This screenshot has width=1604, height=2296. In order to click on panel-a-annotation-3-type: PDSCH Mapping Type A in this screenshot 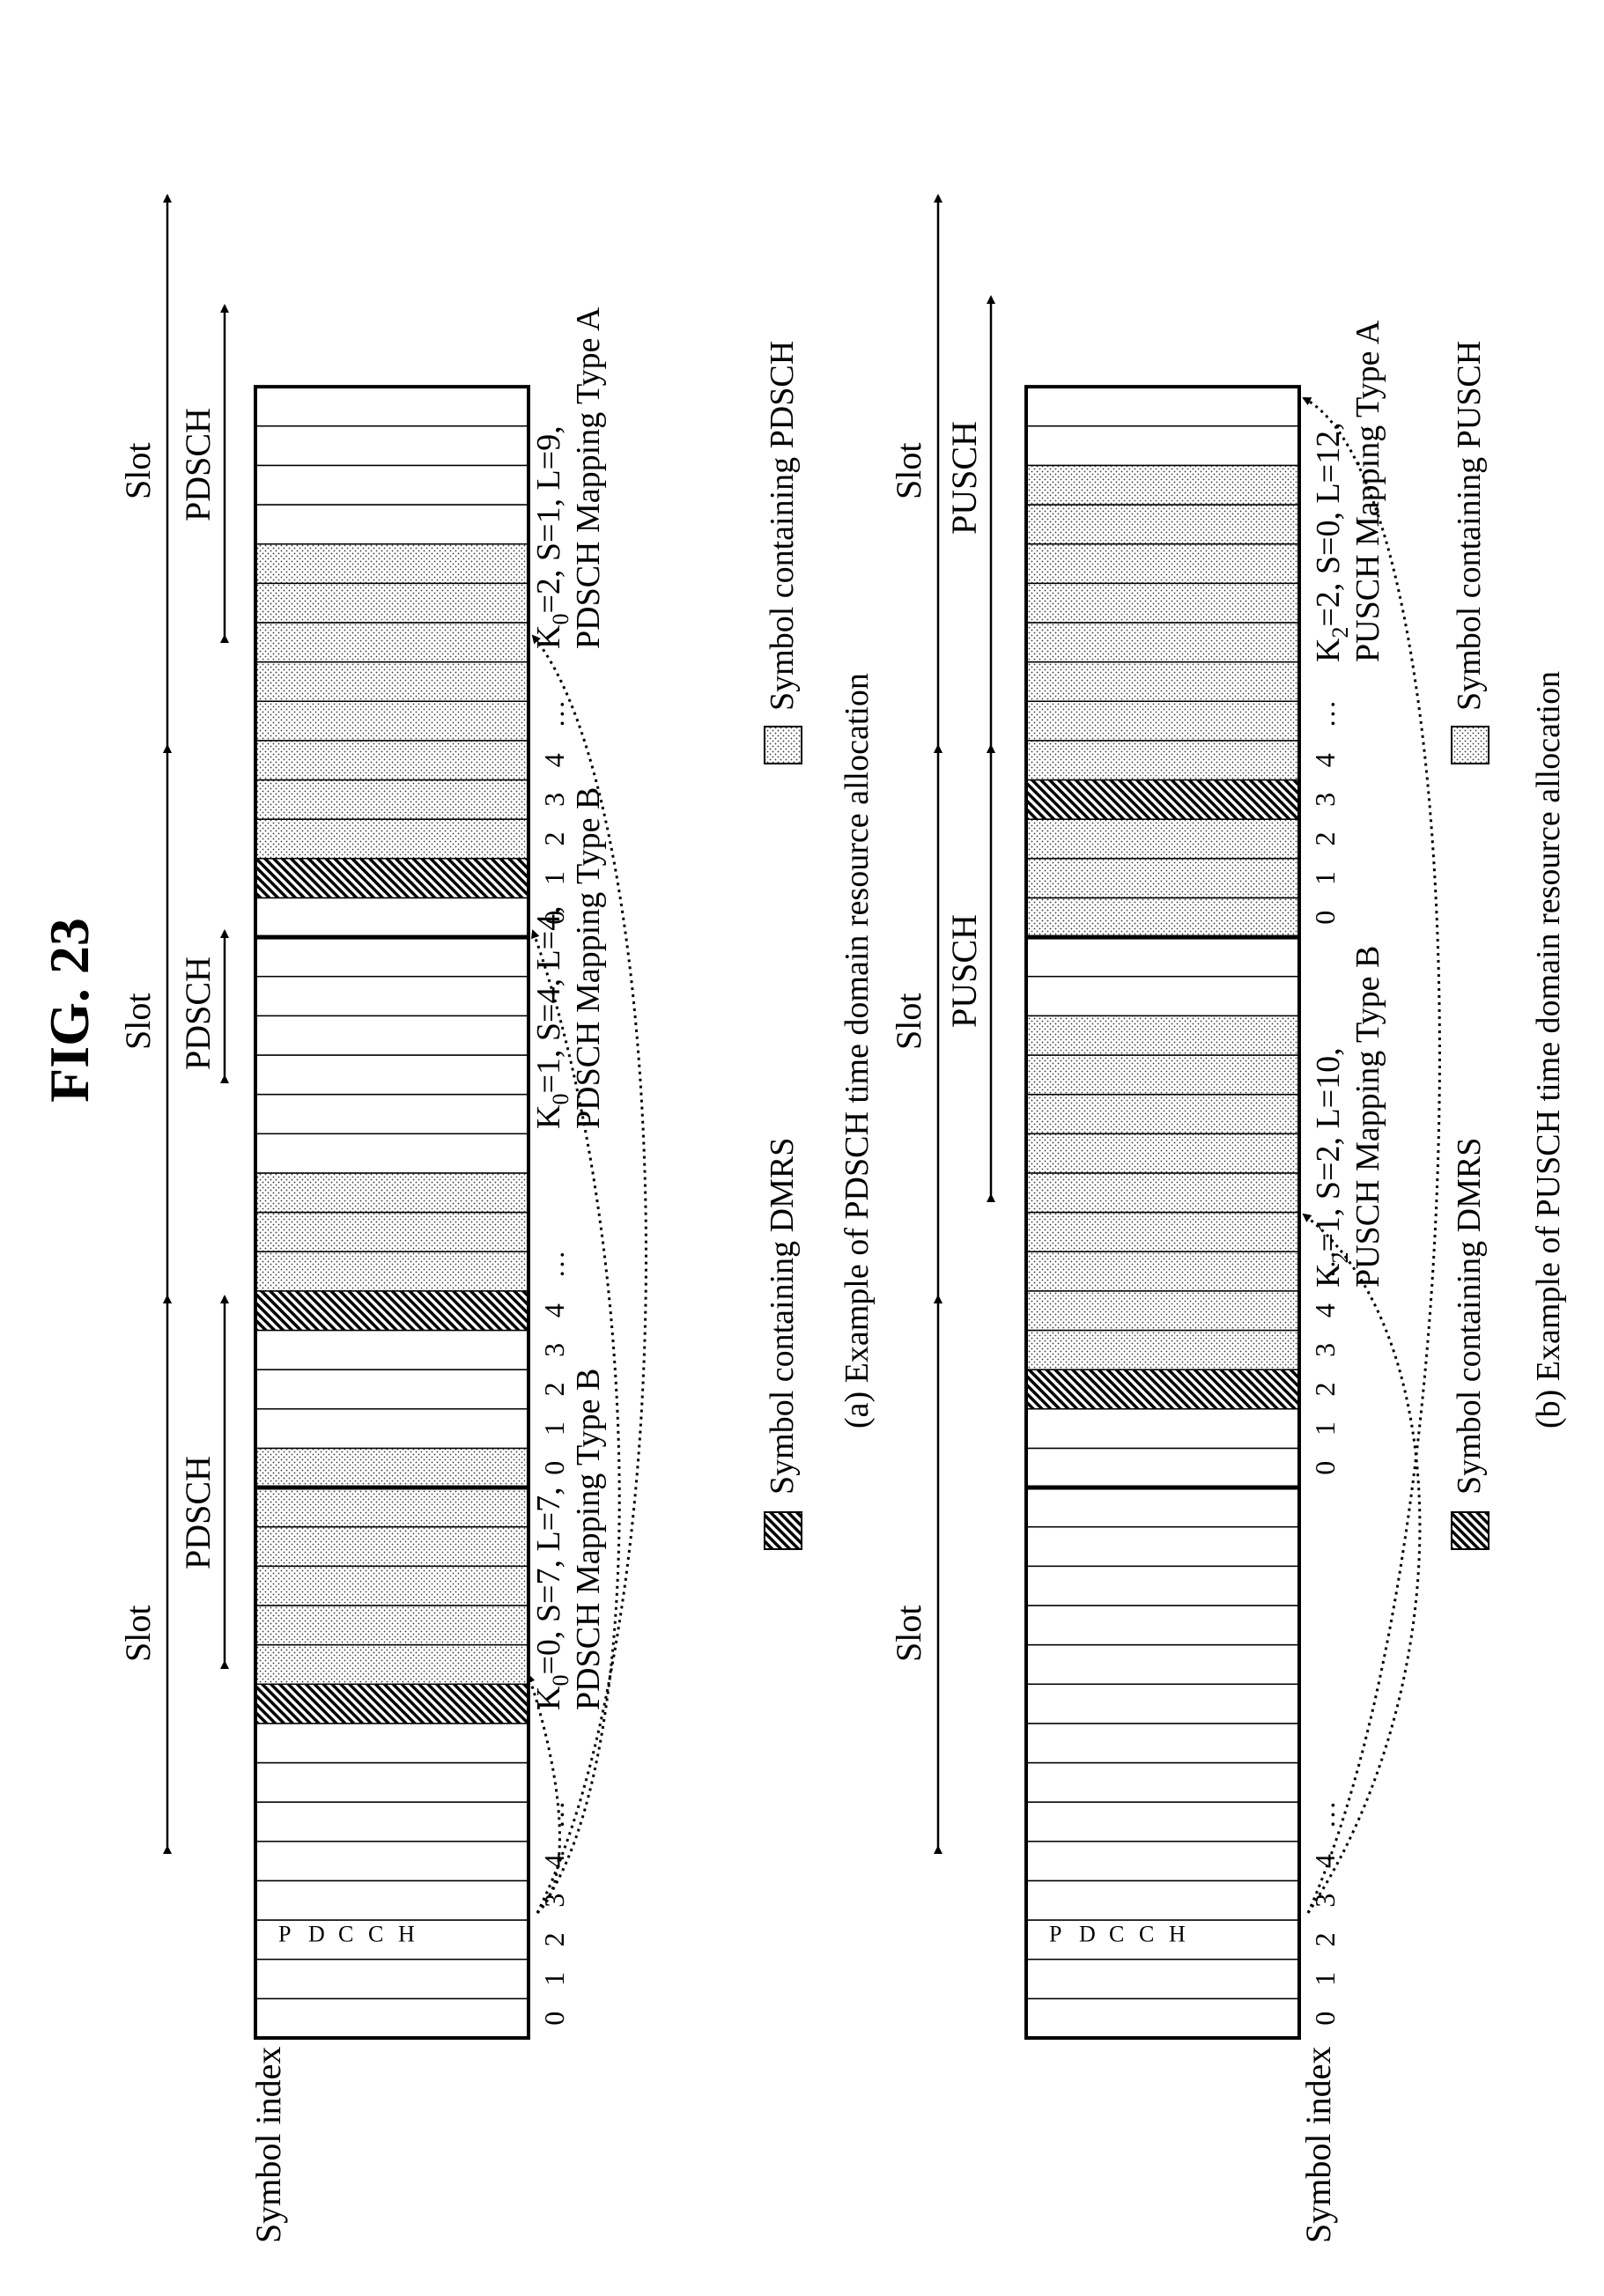, I will do `click(588, 477)`.